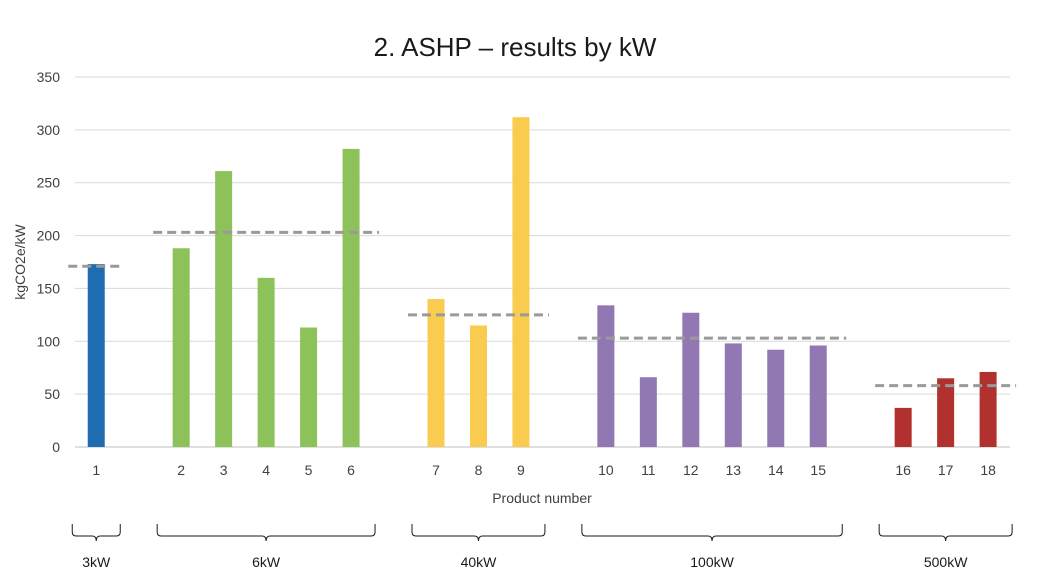  I want to click on bracket-6kW, so click(266, 533).